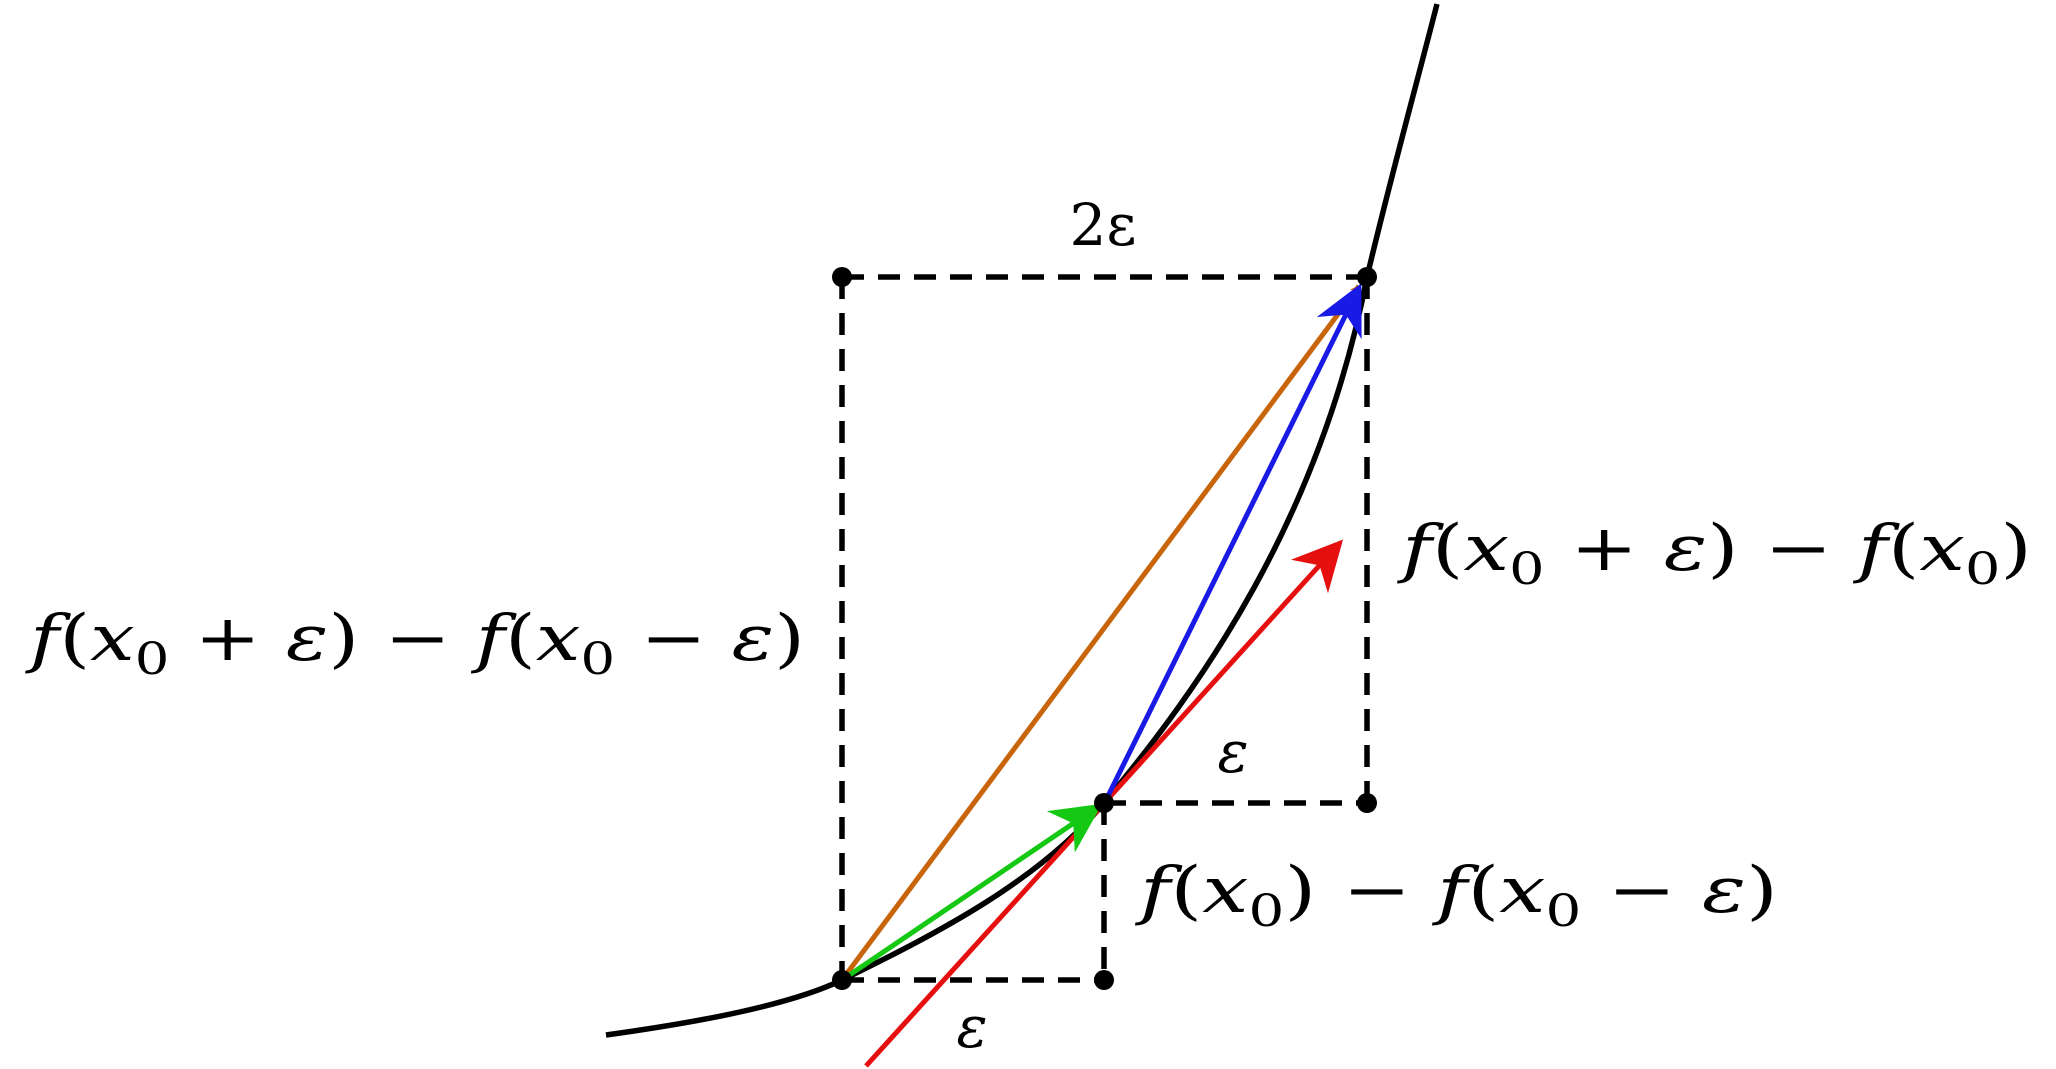 This screenshot has width=2056, height=1069. What do you see at coordinates (1456, 895) in the screenshot?
I see `label-backward-difference: f(x 0) − f(x 0 − ε)` at bounding box center [1456, 895].